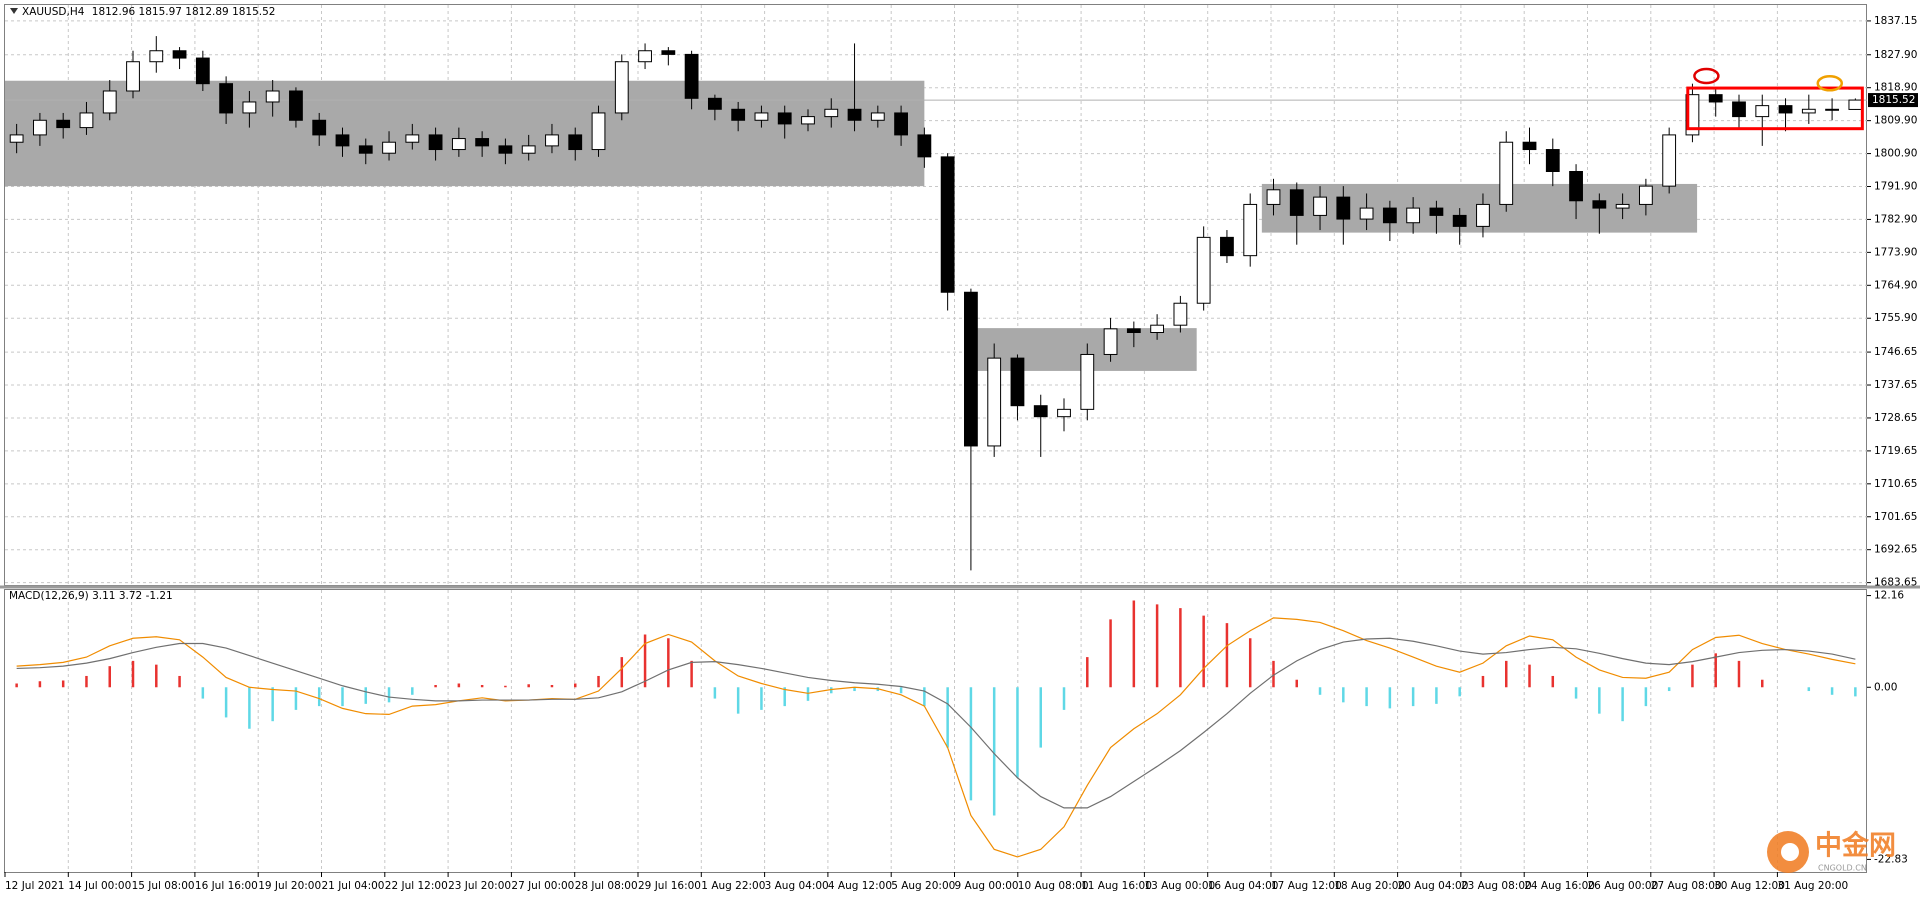  Describe the element at coordinates (1895, 418) in the screenshot. I see `y-tick-label: 1728.65` at that location.